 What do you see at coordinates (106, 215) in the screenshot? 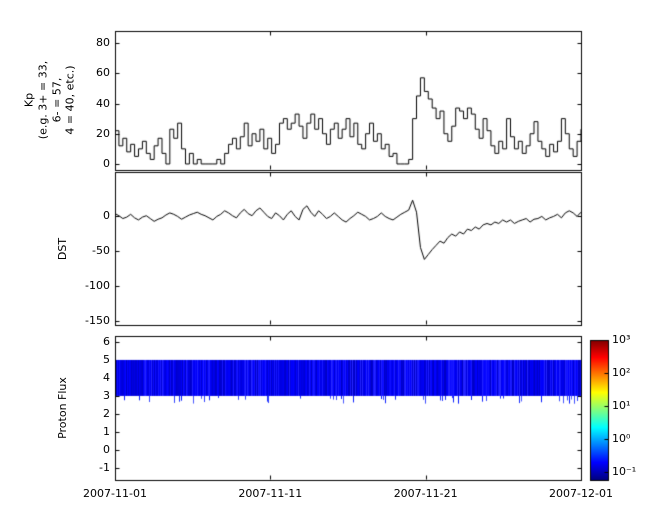
I see `dst-ytick-label: 0` at bounding box center [106, 215].